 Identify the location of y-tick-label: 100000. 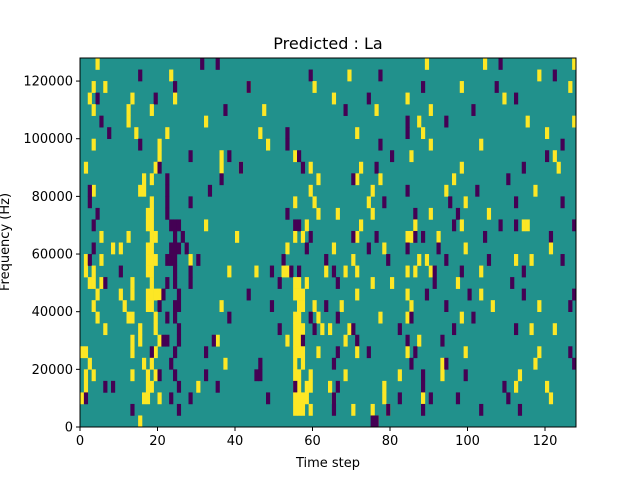
(48, 139).